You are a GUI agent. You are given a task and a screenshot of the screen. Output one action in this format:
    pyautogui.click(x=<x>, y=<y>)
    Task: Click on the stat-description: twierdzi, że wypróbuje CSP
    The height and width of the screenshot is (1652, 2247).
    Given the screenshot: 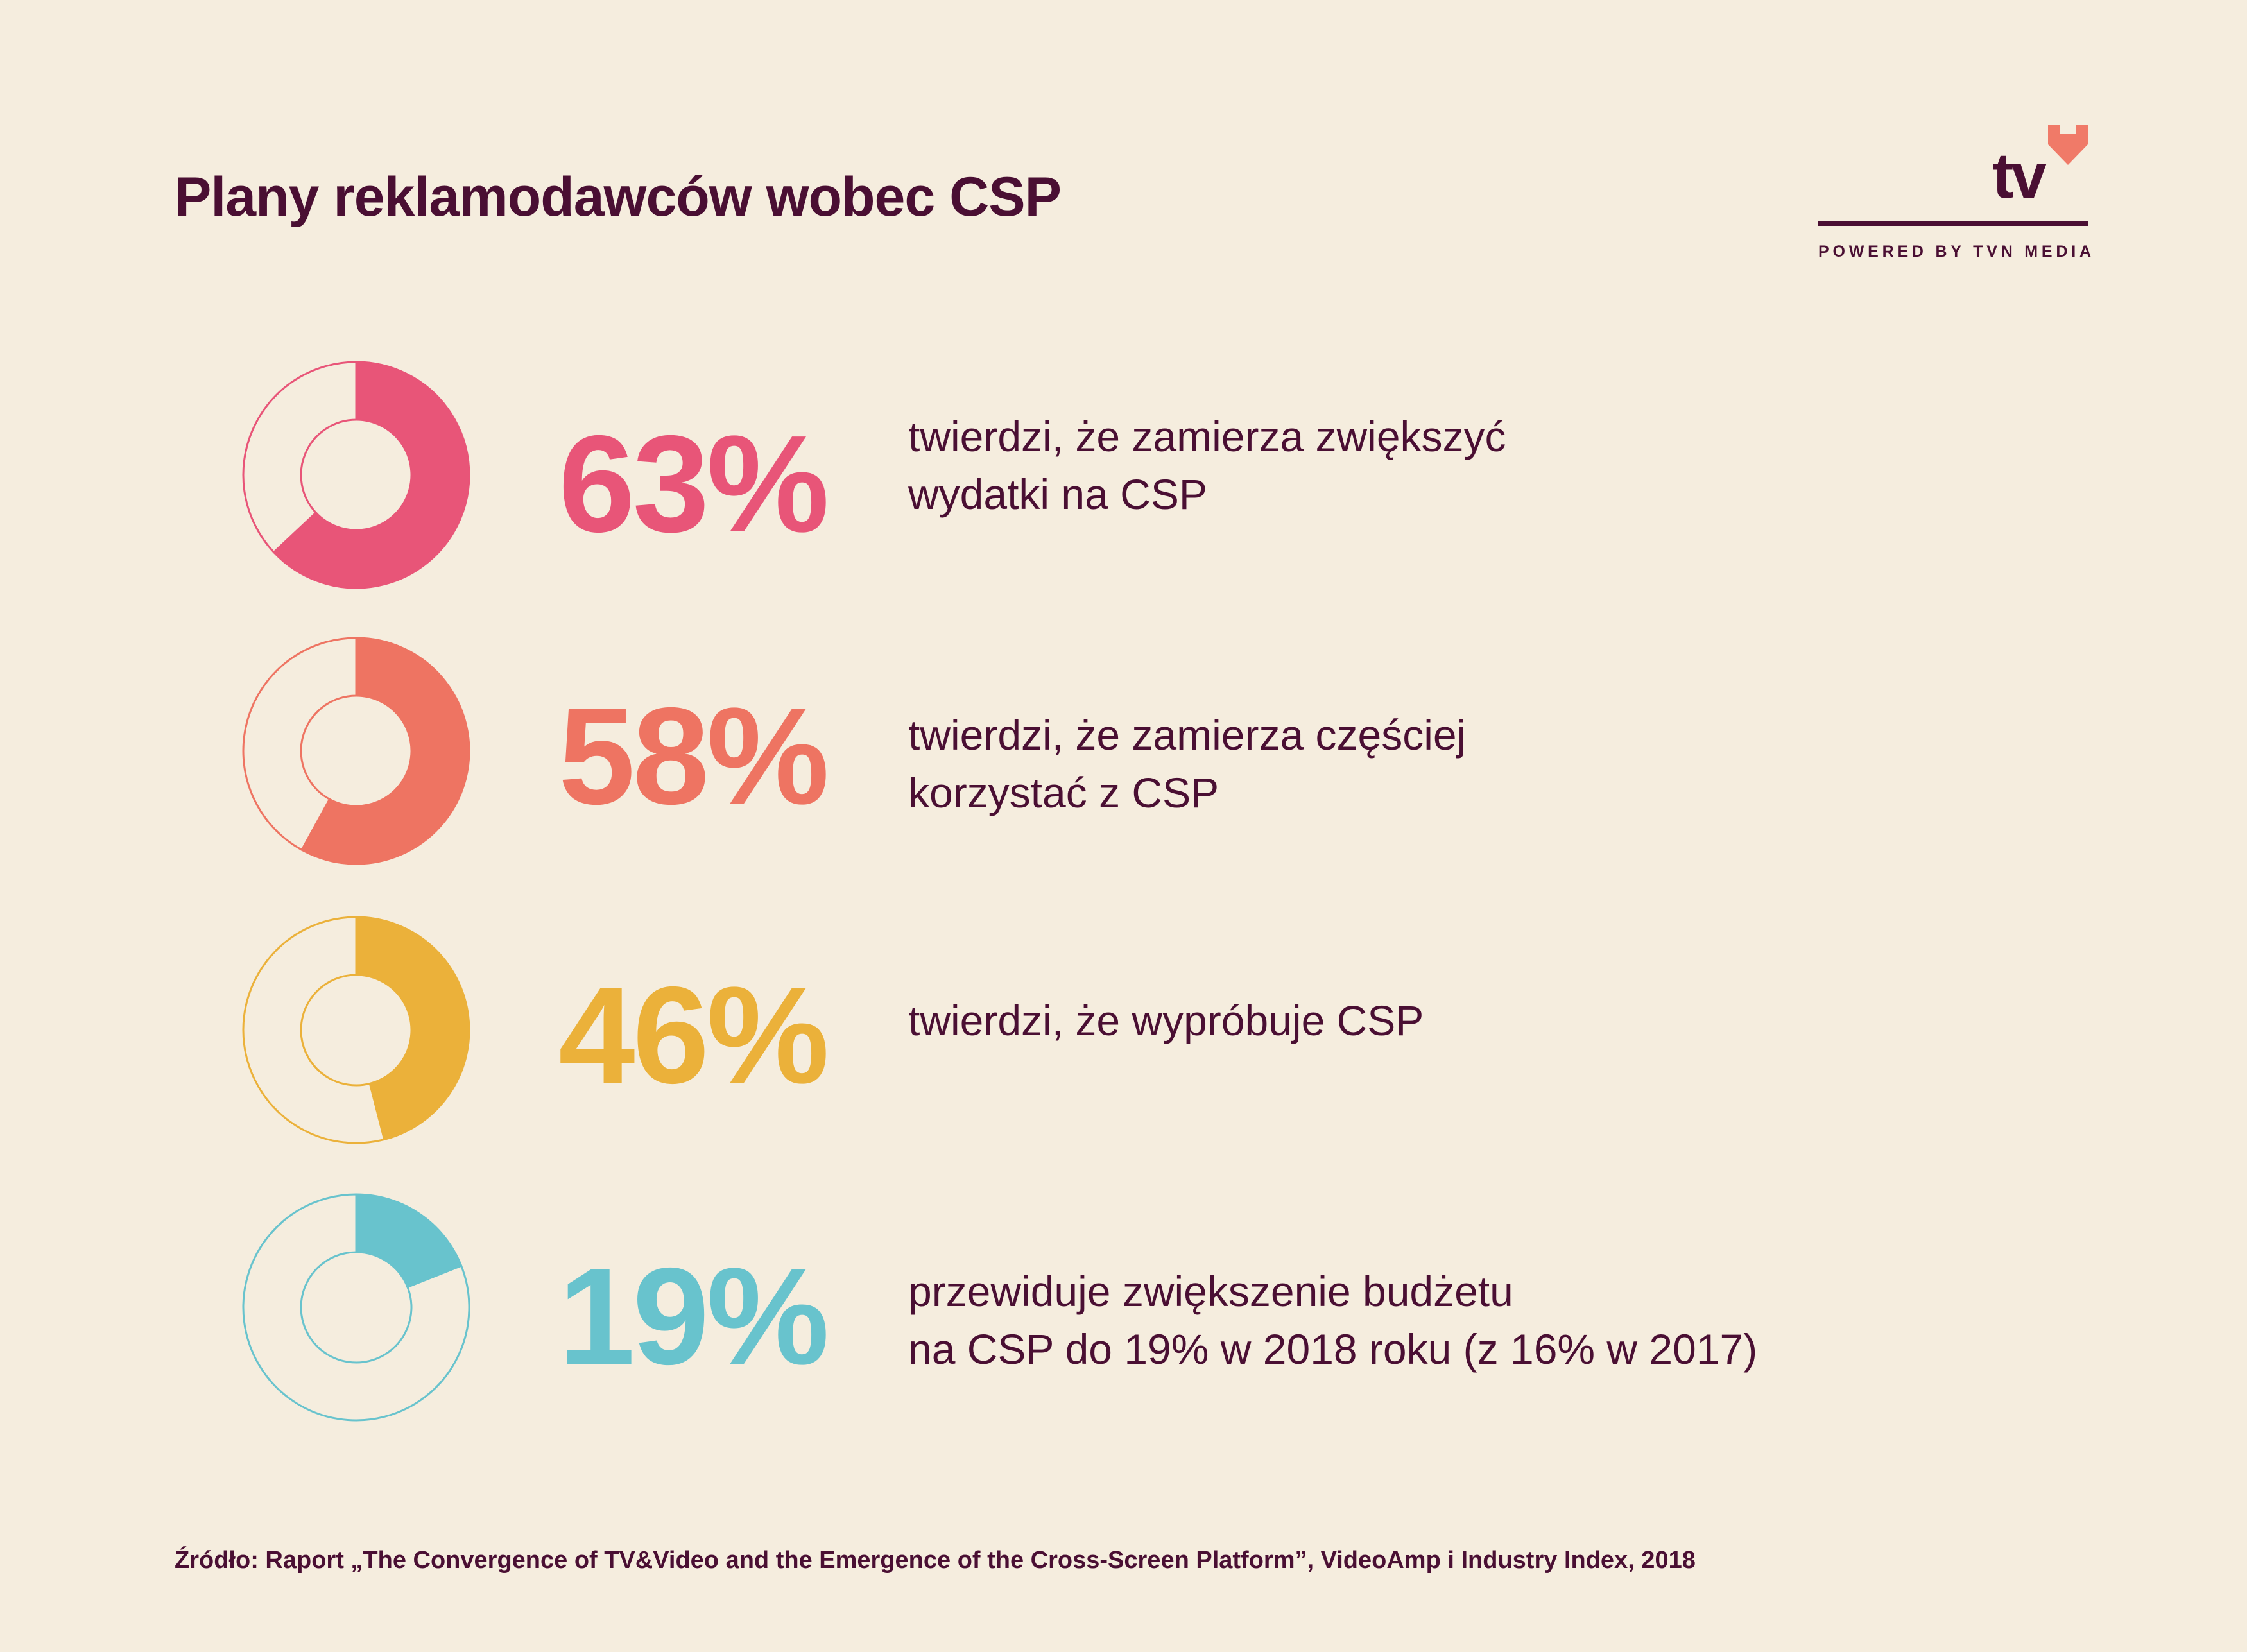 What is the action you would take?
    pyautogui.click(x=1166, y=1020)
    